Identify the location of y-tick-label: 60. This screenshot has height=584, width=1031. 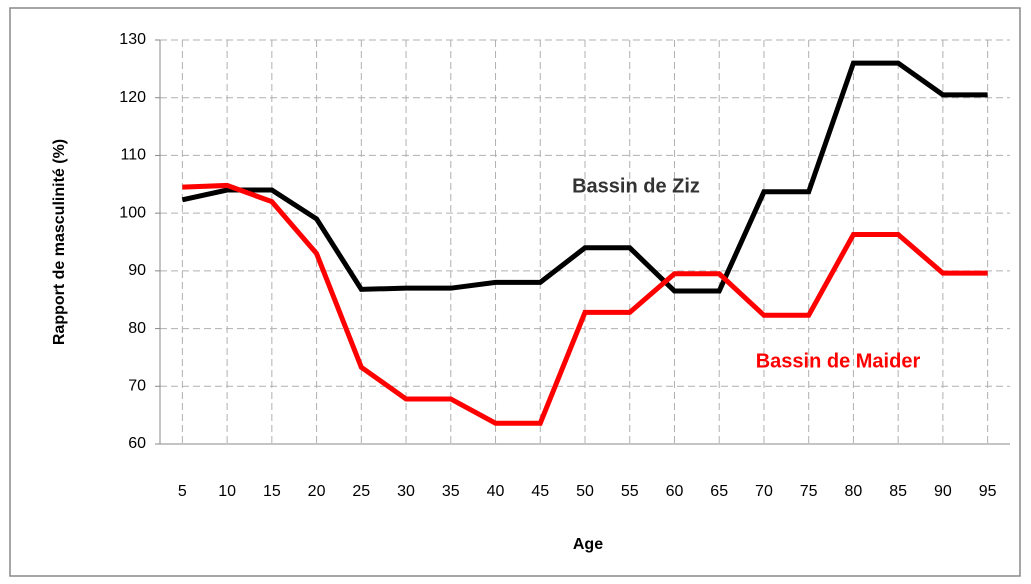
(137, 443).